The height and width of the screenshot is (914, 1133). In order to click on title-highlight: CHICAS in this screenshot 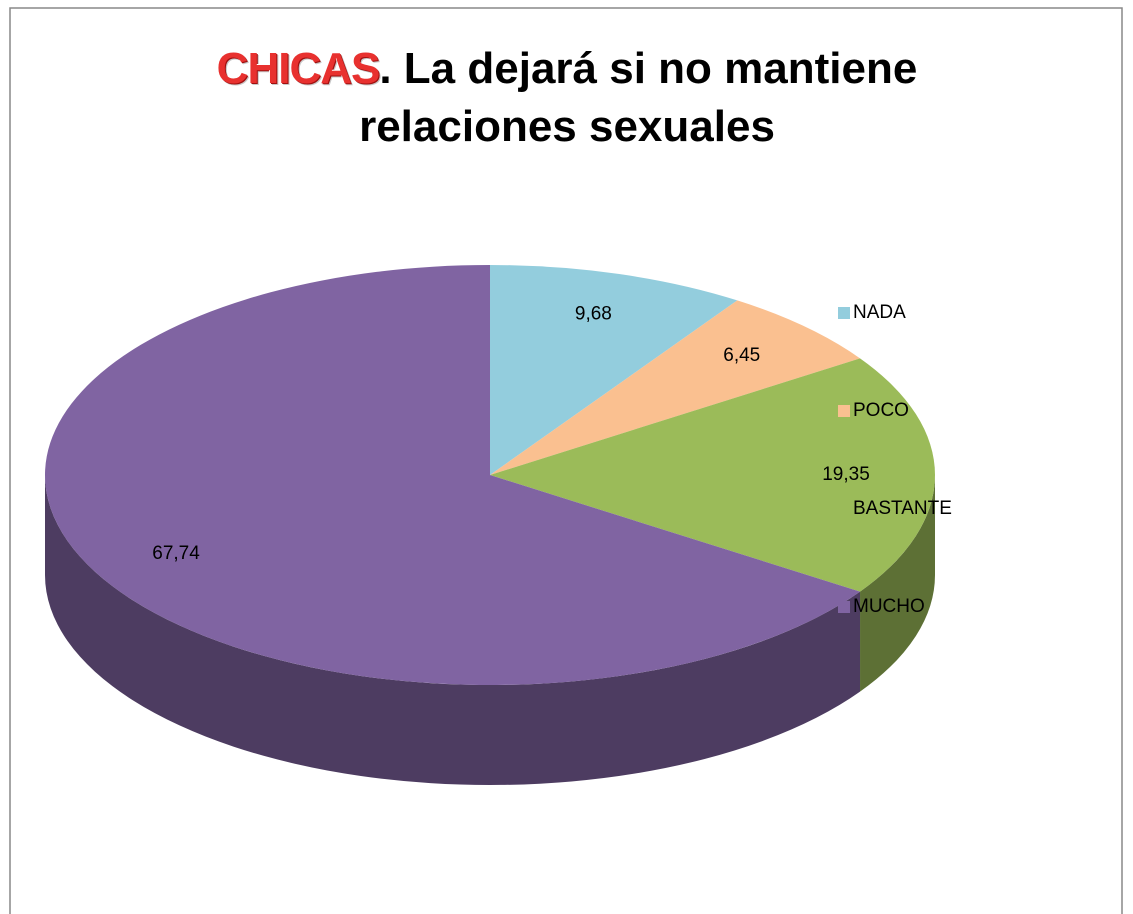, I will do `click(298, 68)`.